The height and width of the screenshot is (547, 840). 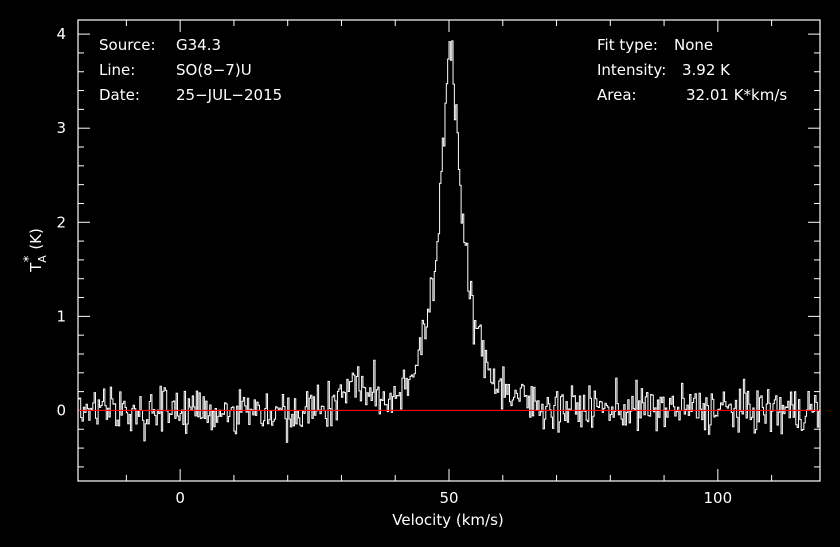 I want to click on line-value: SO(8−7)U, so click(x=214, y=70).